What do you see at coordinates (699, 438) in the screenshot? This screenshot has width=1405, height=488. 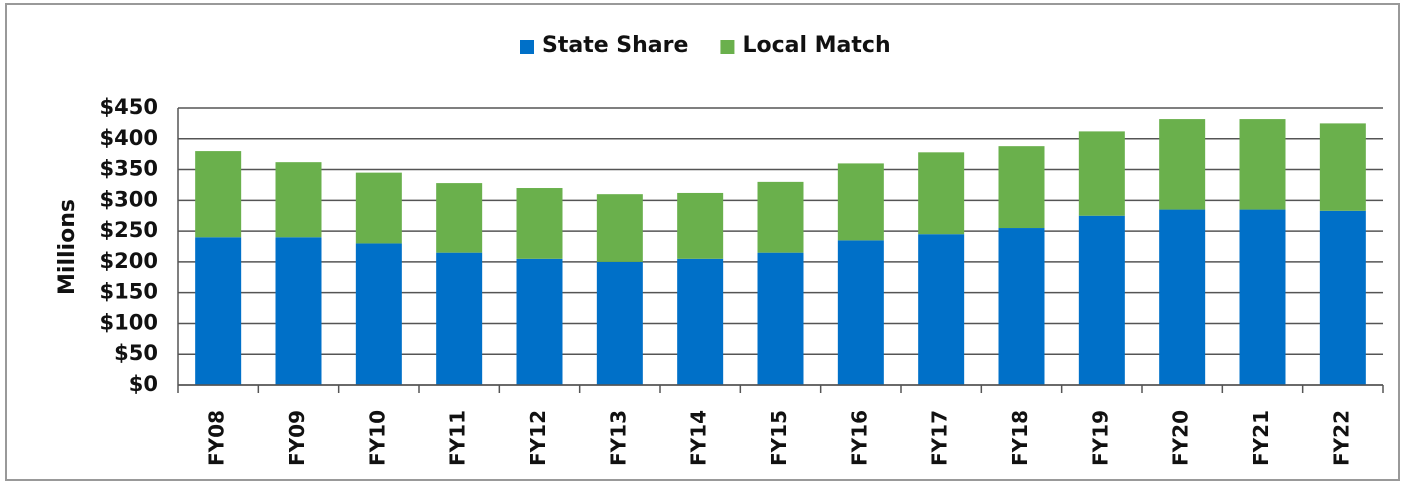 I see `x-tick-label: FY14` at bounding box center [699, 438].